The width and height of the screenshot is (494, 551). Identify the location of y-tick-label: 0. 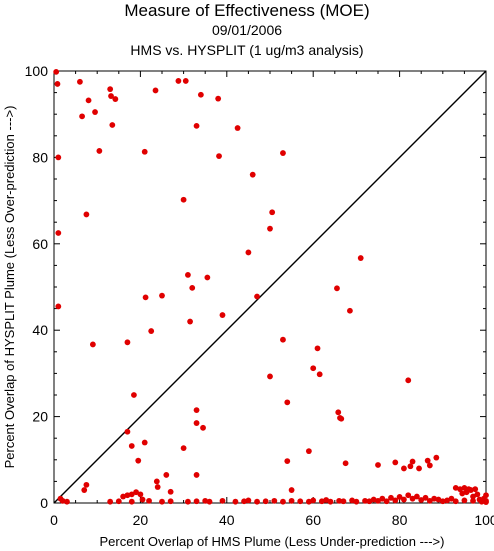
(44, 503).